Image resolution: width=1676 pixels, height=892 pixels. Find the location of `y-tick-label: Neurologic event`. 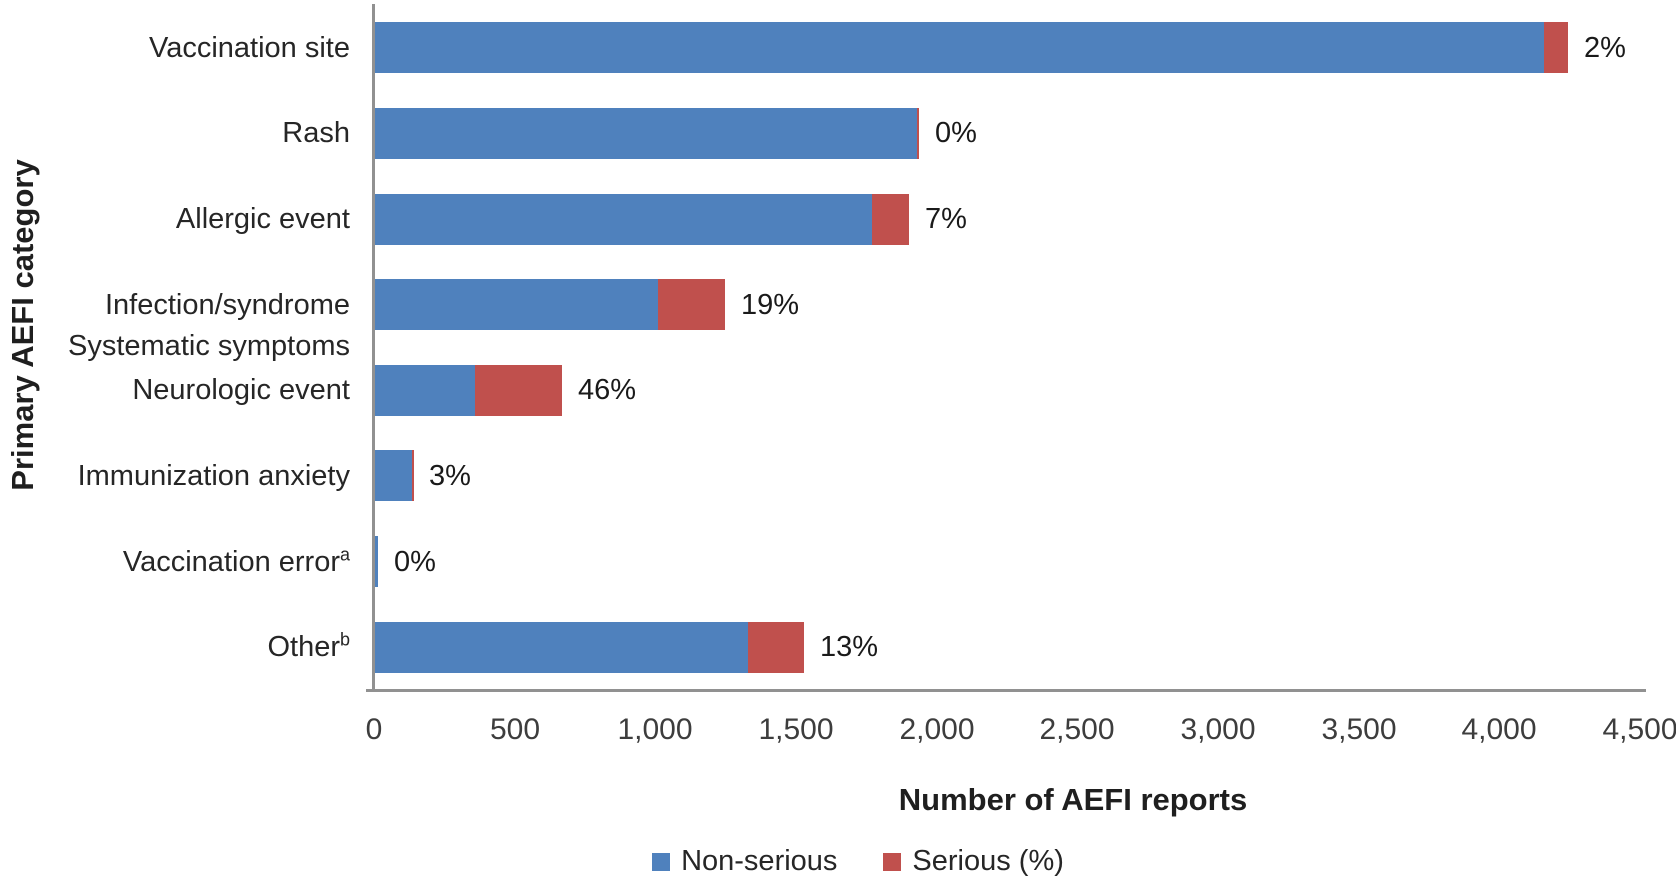

y-tick-label: Neurologic event is located at coordinates (175, 390).